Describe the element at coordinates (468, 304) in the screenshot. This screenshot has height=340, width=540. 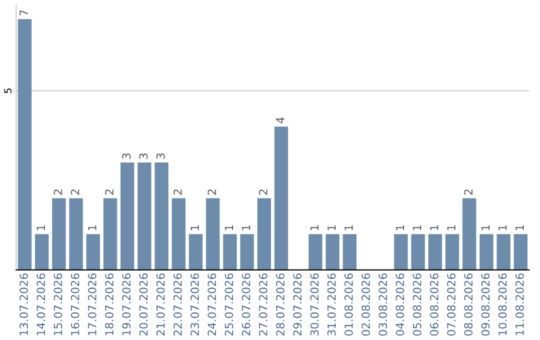
I see `x-tick-label: 08.08.2026` at that location.